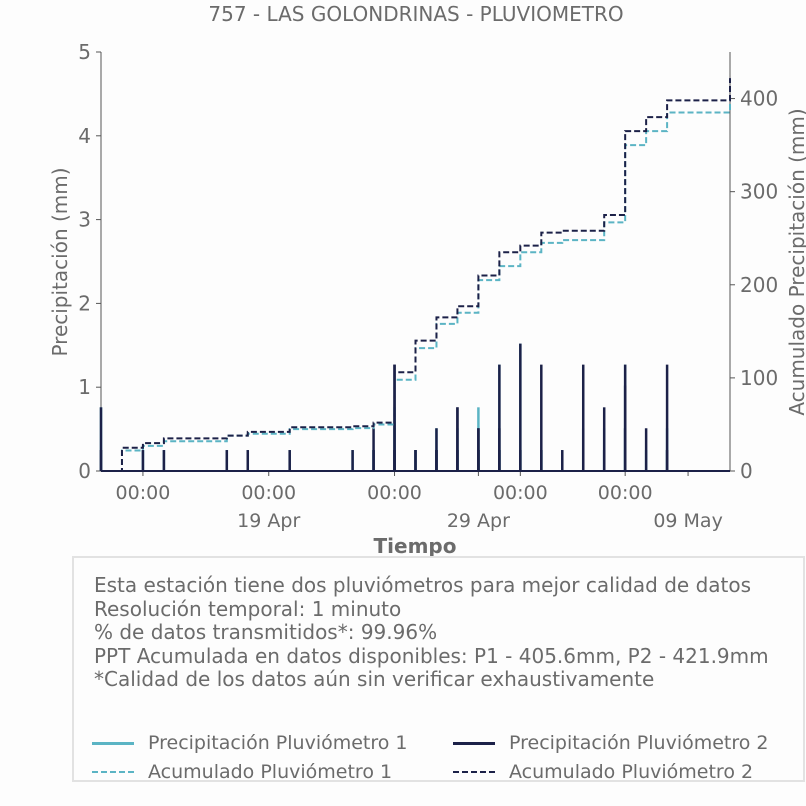  I want to click on info-line: % de datos transmitidos*: 99.96%, so click(266, 632).